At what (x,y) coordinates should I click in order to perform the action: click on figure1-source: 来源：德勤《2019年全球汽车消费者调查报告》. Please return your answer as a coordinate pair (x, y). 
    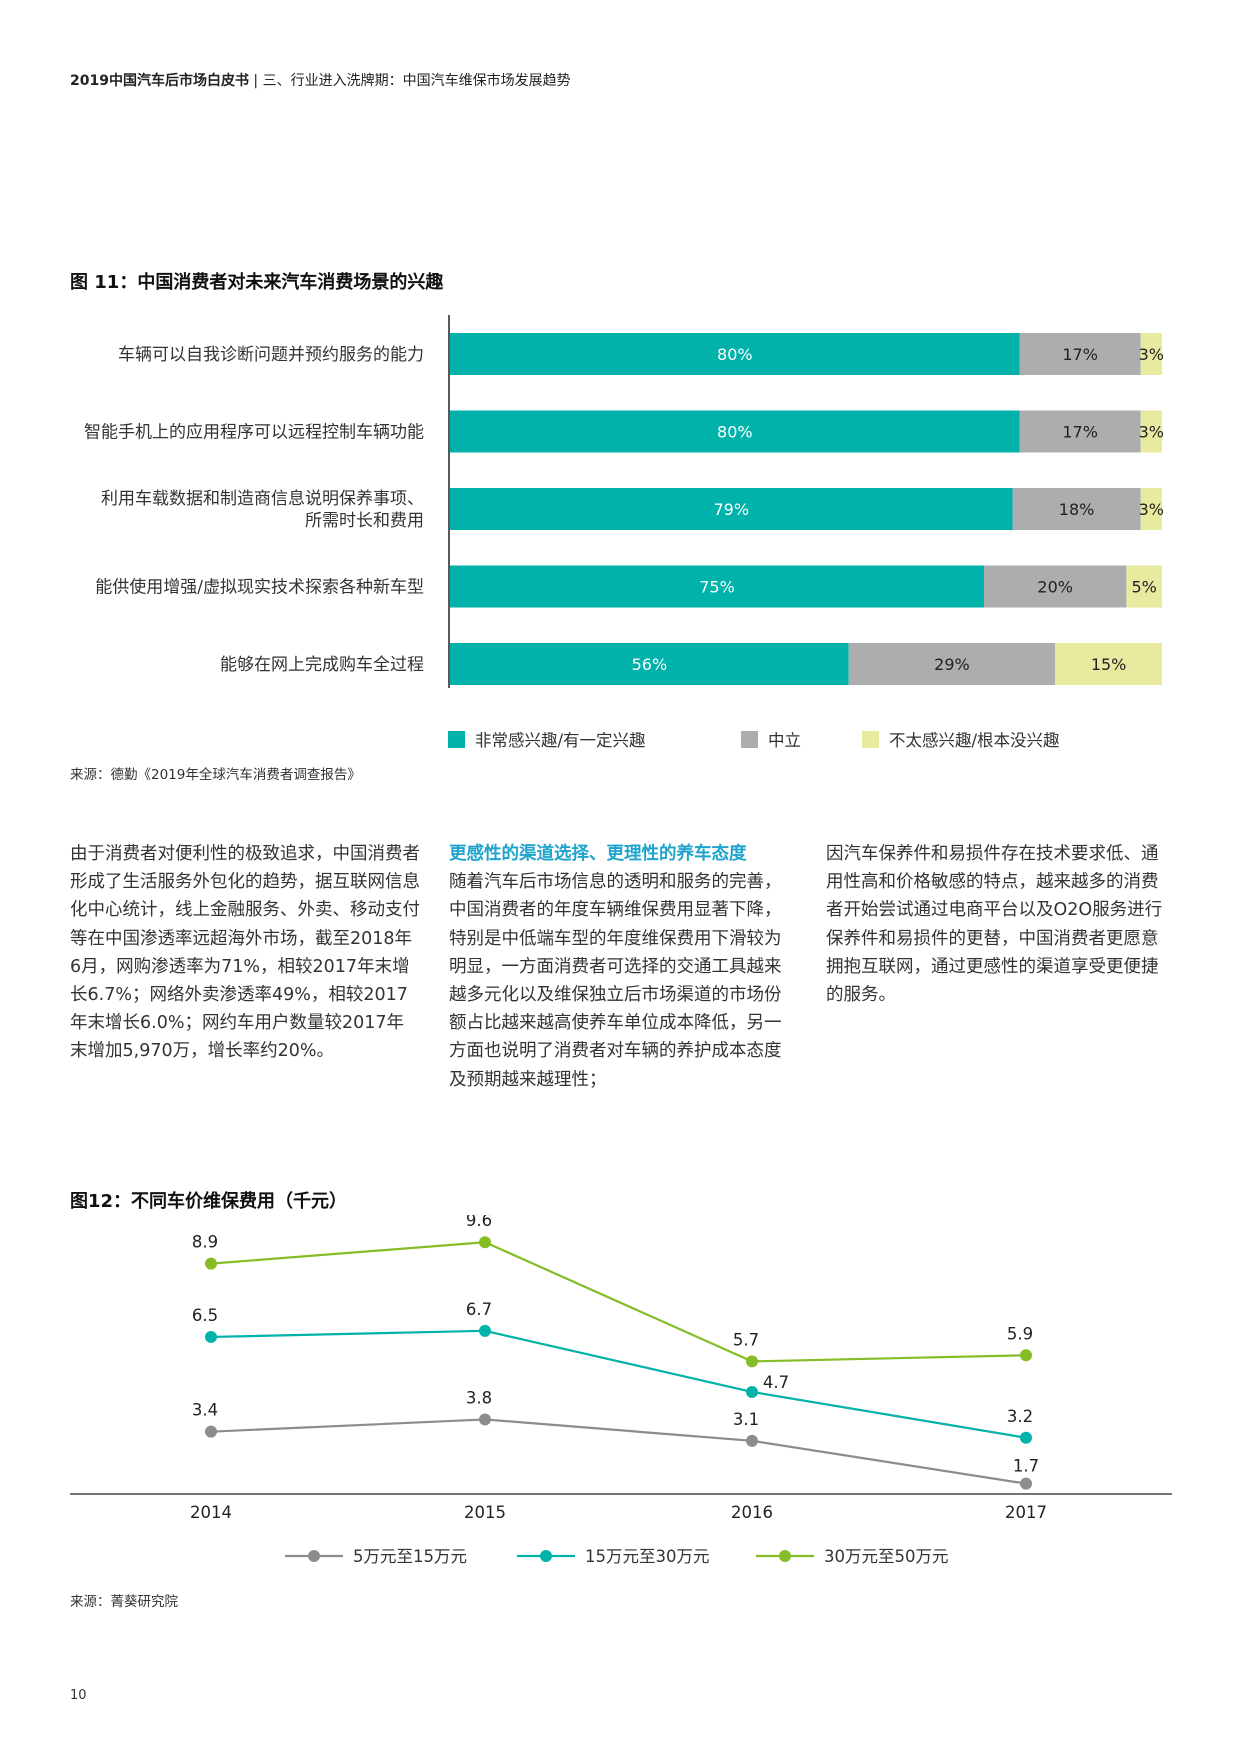
    Looking at the image, I should click on (215, 775).